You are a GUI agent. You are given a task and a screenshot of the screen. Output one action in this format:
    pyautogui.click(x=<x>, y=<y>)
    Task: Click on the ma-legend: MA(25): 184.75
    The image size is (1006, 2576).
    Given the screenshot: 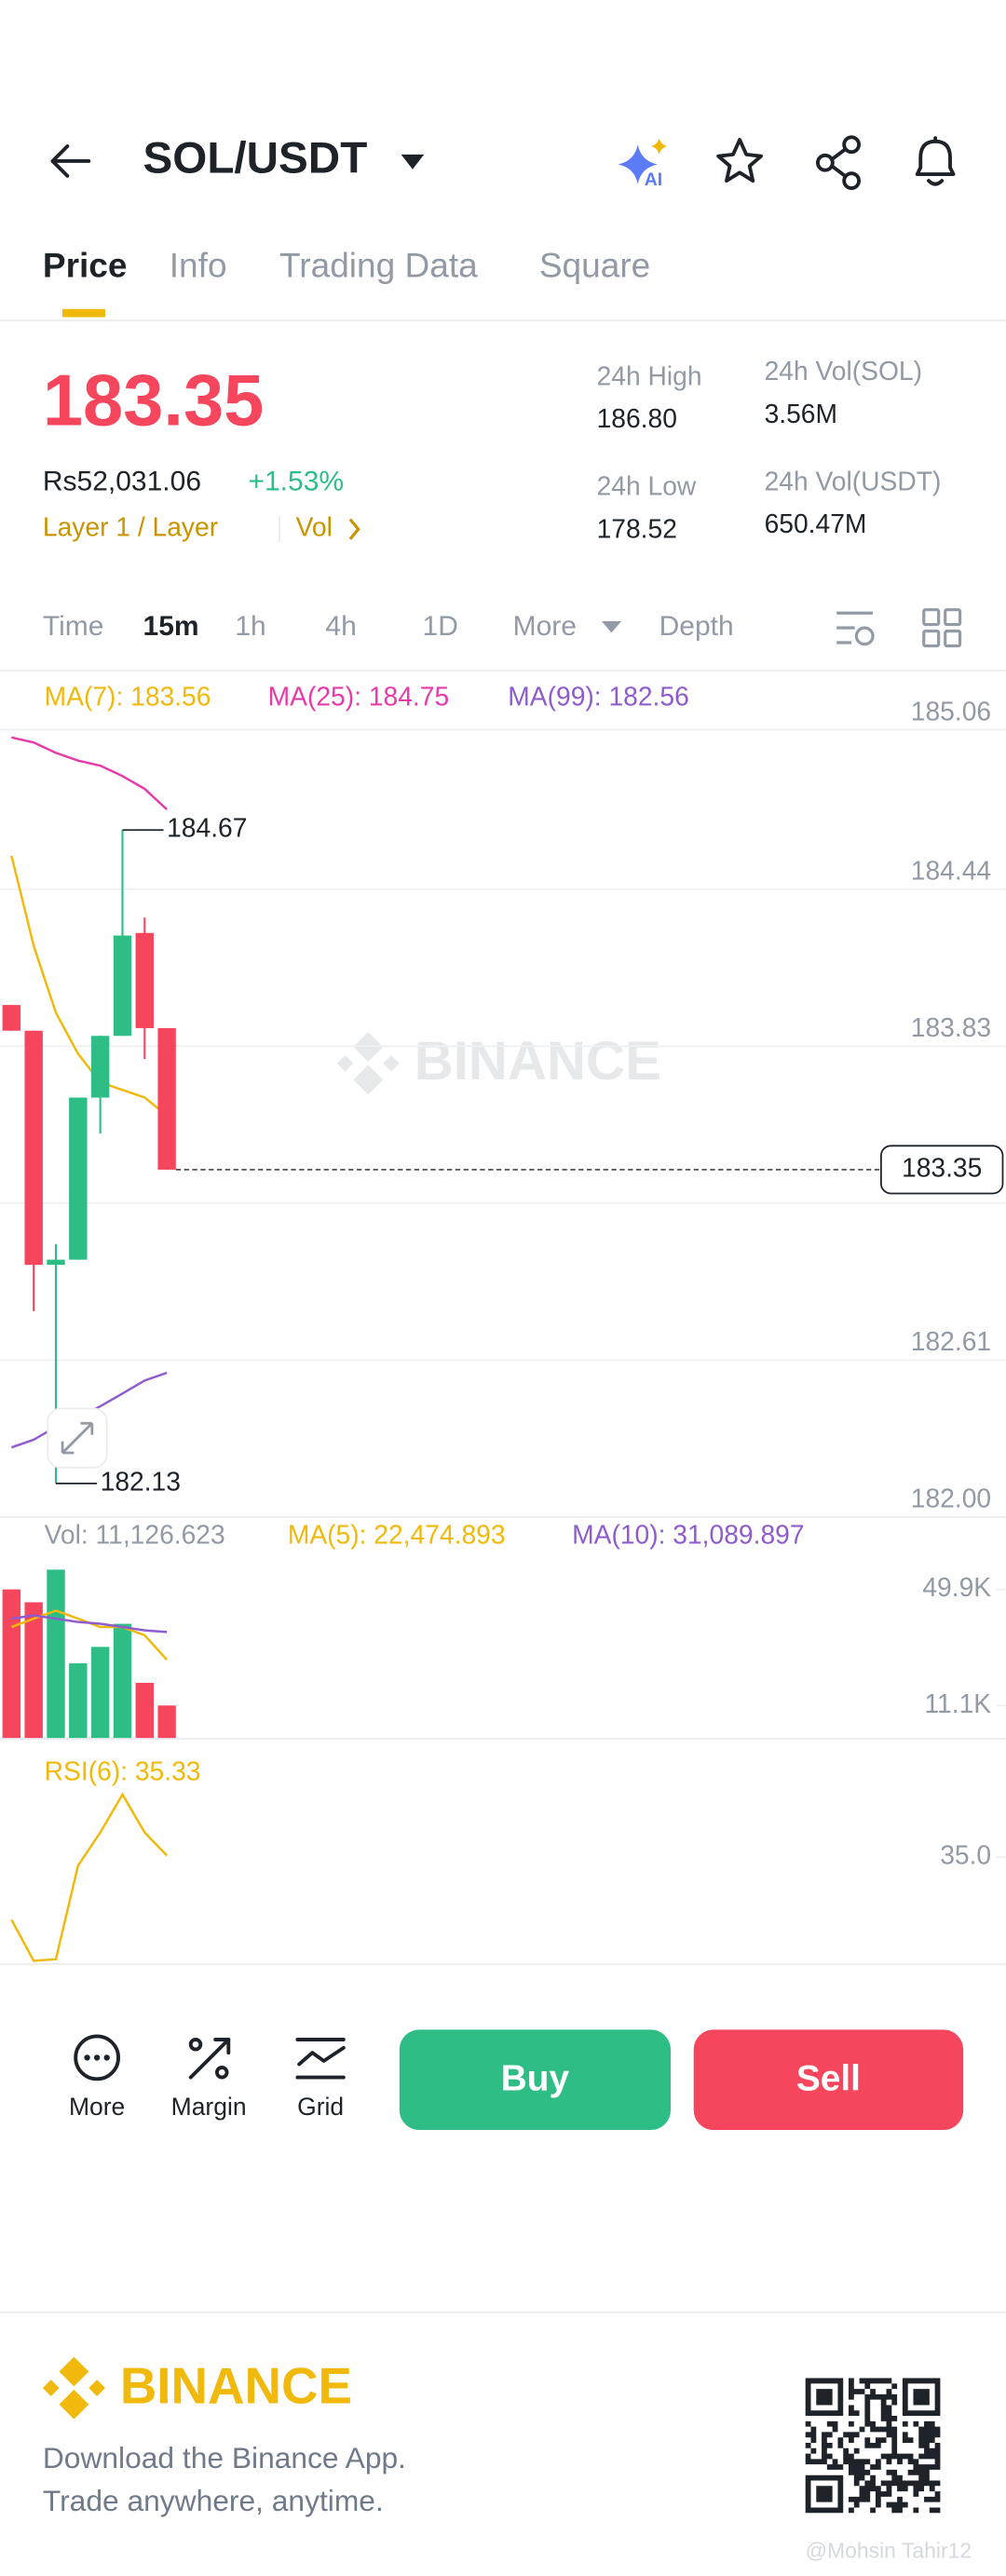 What is the action you would take?
    pyautogui.click(x=359, y=696)
    